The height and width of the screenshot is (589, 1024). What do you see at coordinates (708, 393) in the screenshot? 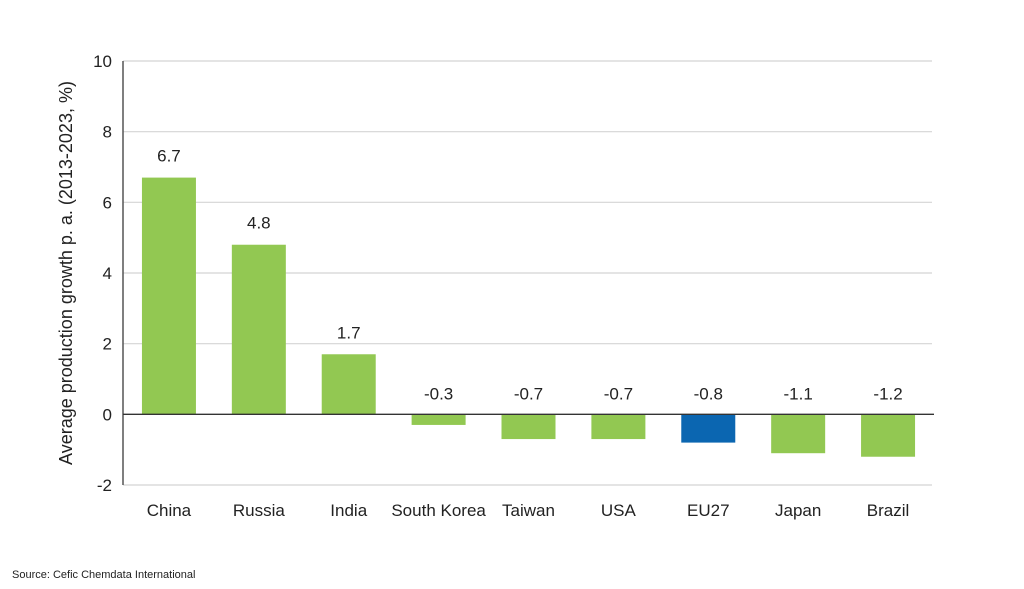
I see `data-label: -0.8` at bounding box center [708, 393].